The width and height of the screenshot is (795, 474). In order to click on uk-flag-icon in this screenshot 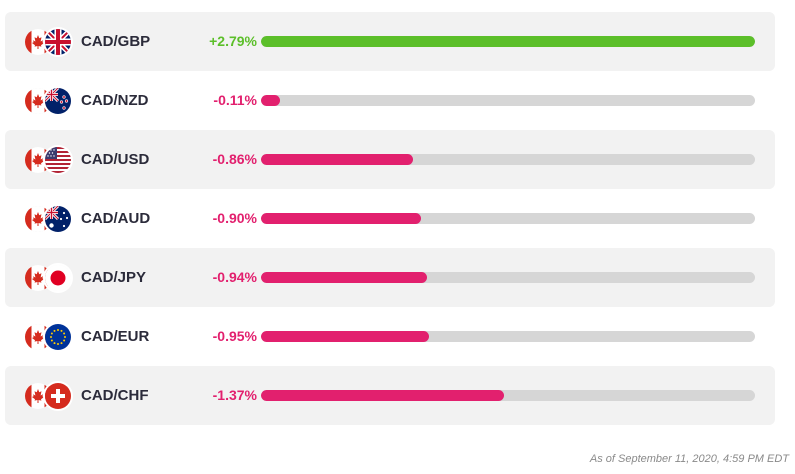, I will do `click(58, 42)`.